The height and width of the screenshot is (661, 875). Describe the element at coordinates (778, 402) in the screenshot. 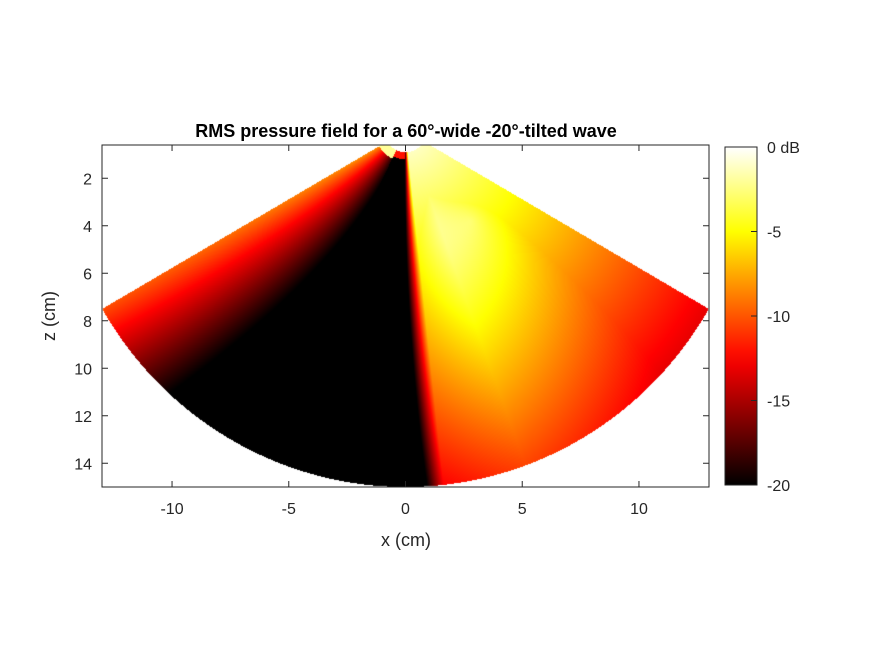

I see `colorbar-tick-label: -15` at that location.